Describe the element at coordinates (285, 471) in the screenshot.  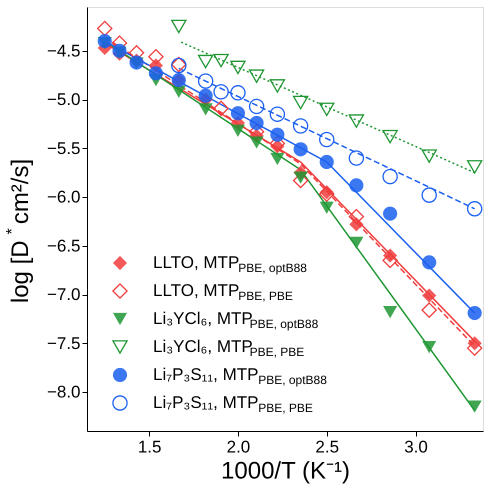
I see `x-axis-title: 1000/T (K⁻¹)` at that location.